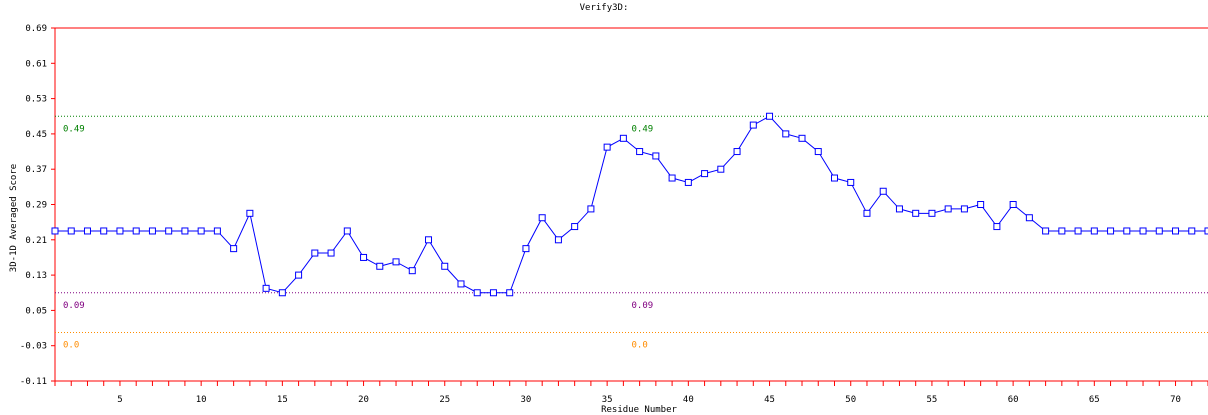 Image resolution: width=1208 pixels, height=415 pixels. I want to click on reference-line-label-left: 0.0, so click(71, 345).